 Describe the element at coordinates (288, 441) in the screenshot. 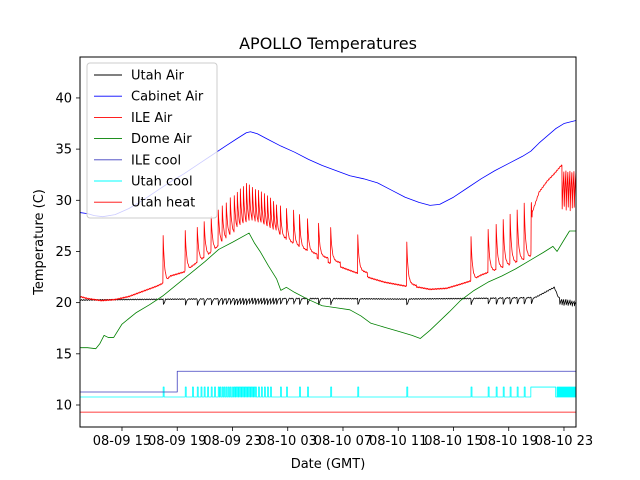

I see `x-tick-label: 08-10 03` at that location.